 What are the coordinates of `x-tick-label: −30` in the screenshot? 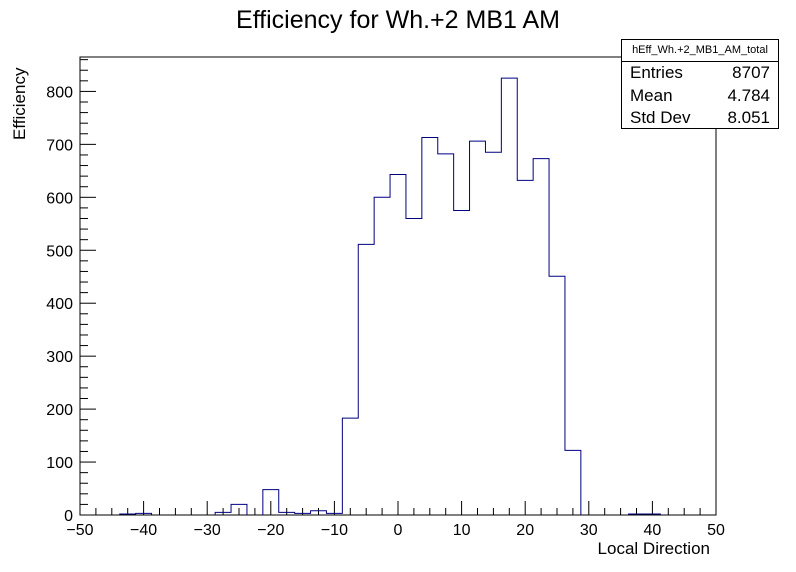 It's located at (207, 530).